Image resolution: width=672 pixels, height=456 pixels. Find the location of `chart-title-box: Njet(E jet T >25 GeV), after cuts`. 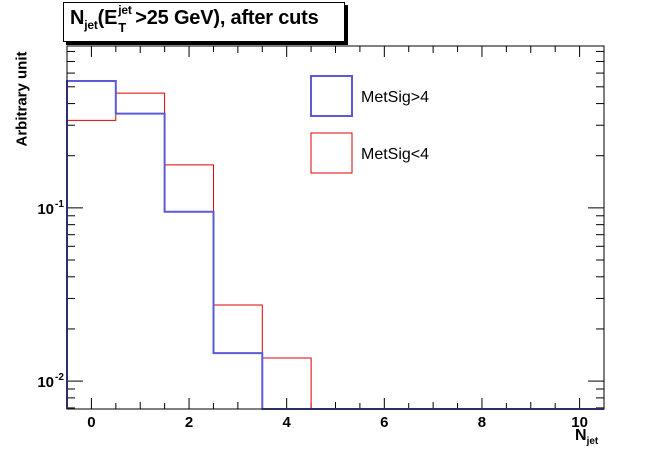

chart-title-box: Njet(E jet T >25 GeV), after cuts is located at coordinates (204, 22).